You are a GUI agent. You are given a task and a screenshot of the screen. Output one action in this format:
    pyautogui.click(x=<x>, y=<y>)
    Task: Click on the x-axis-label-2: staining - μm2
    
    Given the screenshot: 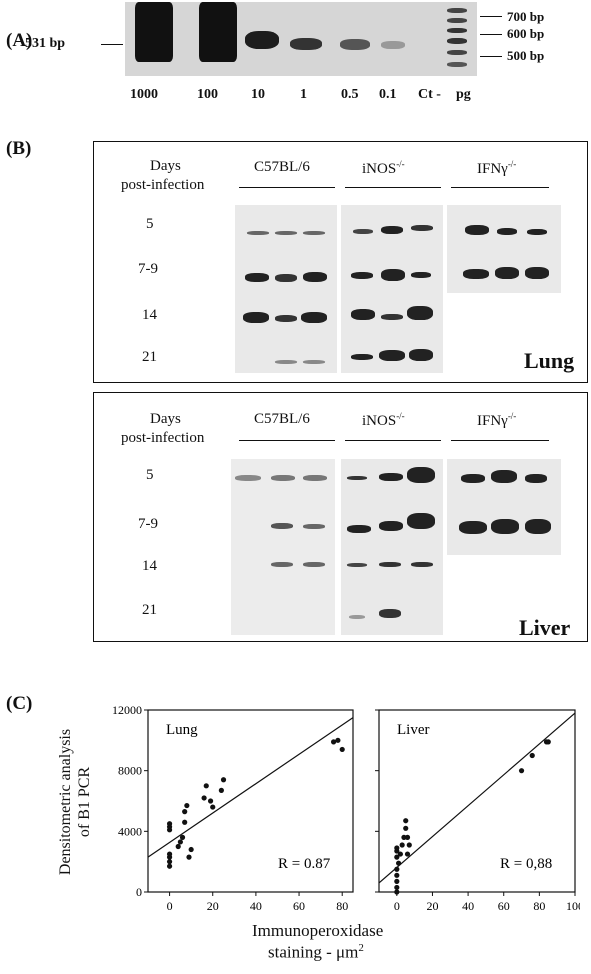 What is the action you would take?
    pyautogui.click(x=316, y=952)
    